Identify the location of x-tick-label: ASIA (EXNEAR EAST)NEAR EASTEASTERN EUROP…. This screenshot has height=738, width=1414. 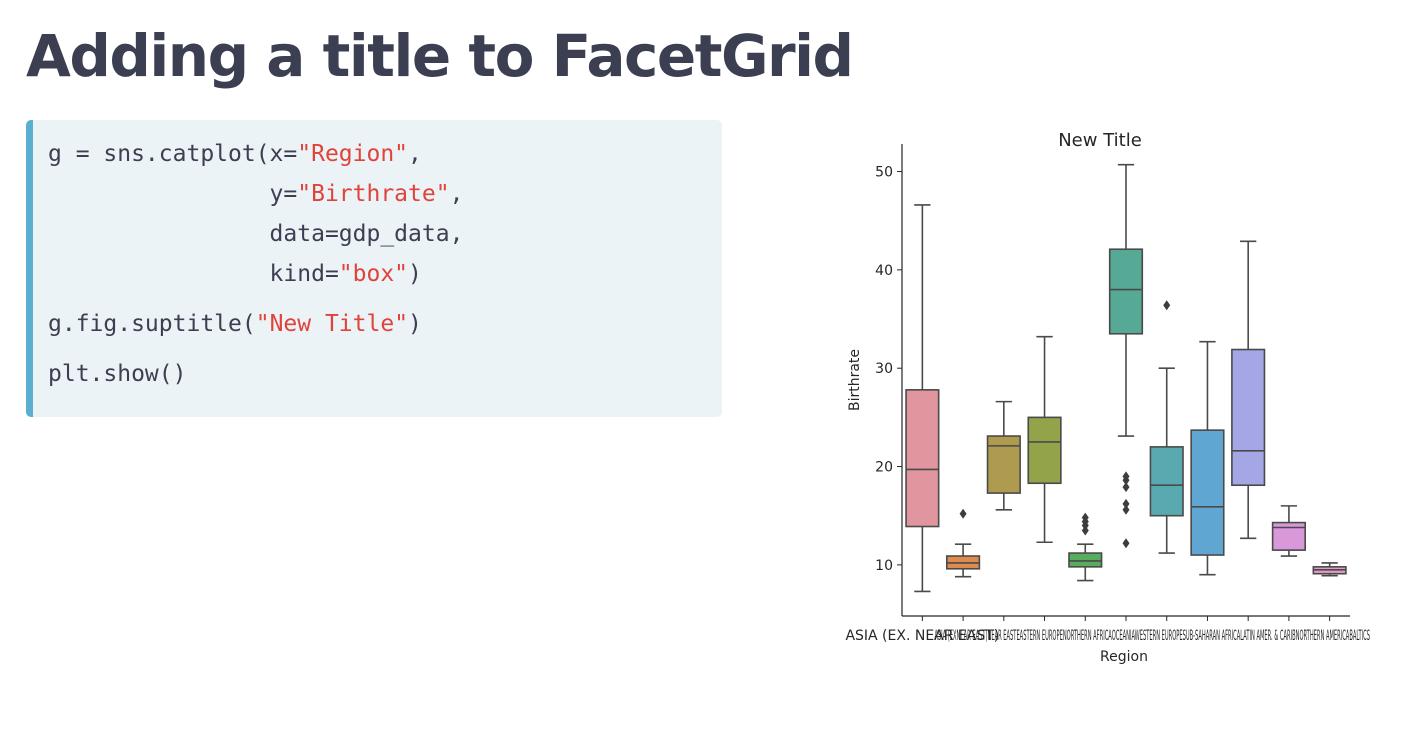
(1152, 636).